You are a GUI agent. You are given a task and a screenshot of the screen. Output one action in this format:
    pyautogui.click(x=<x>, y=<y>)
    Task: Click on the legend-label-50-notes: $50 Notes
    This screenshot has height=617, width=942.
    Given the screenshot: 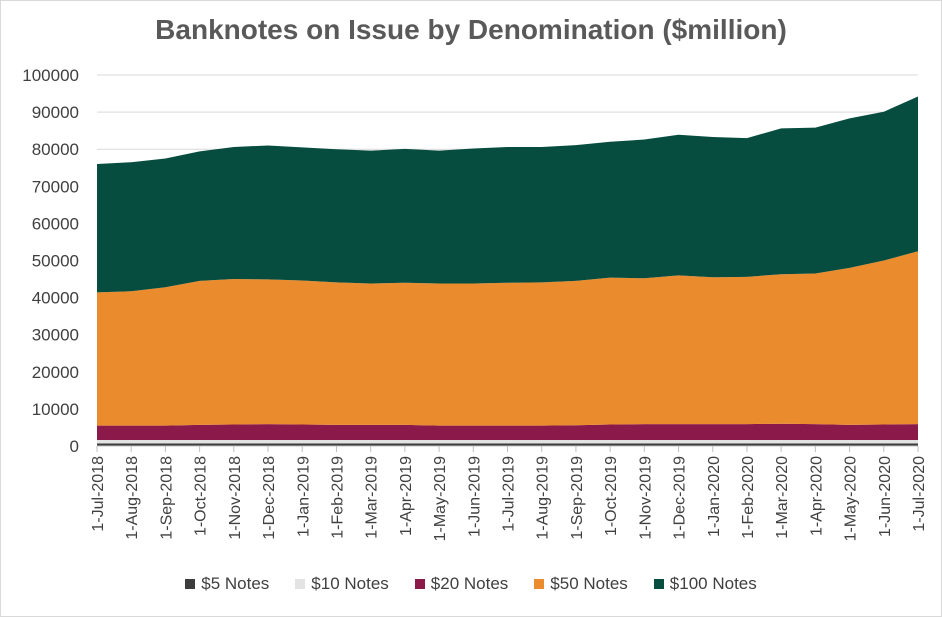 What is the action you would take?
    pyautogui.click(x=589, y=583)
    